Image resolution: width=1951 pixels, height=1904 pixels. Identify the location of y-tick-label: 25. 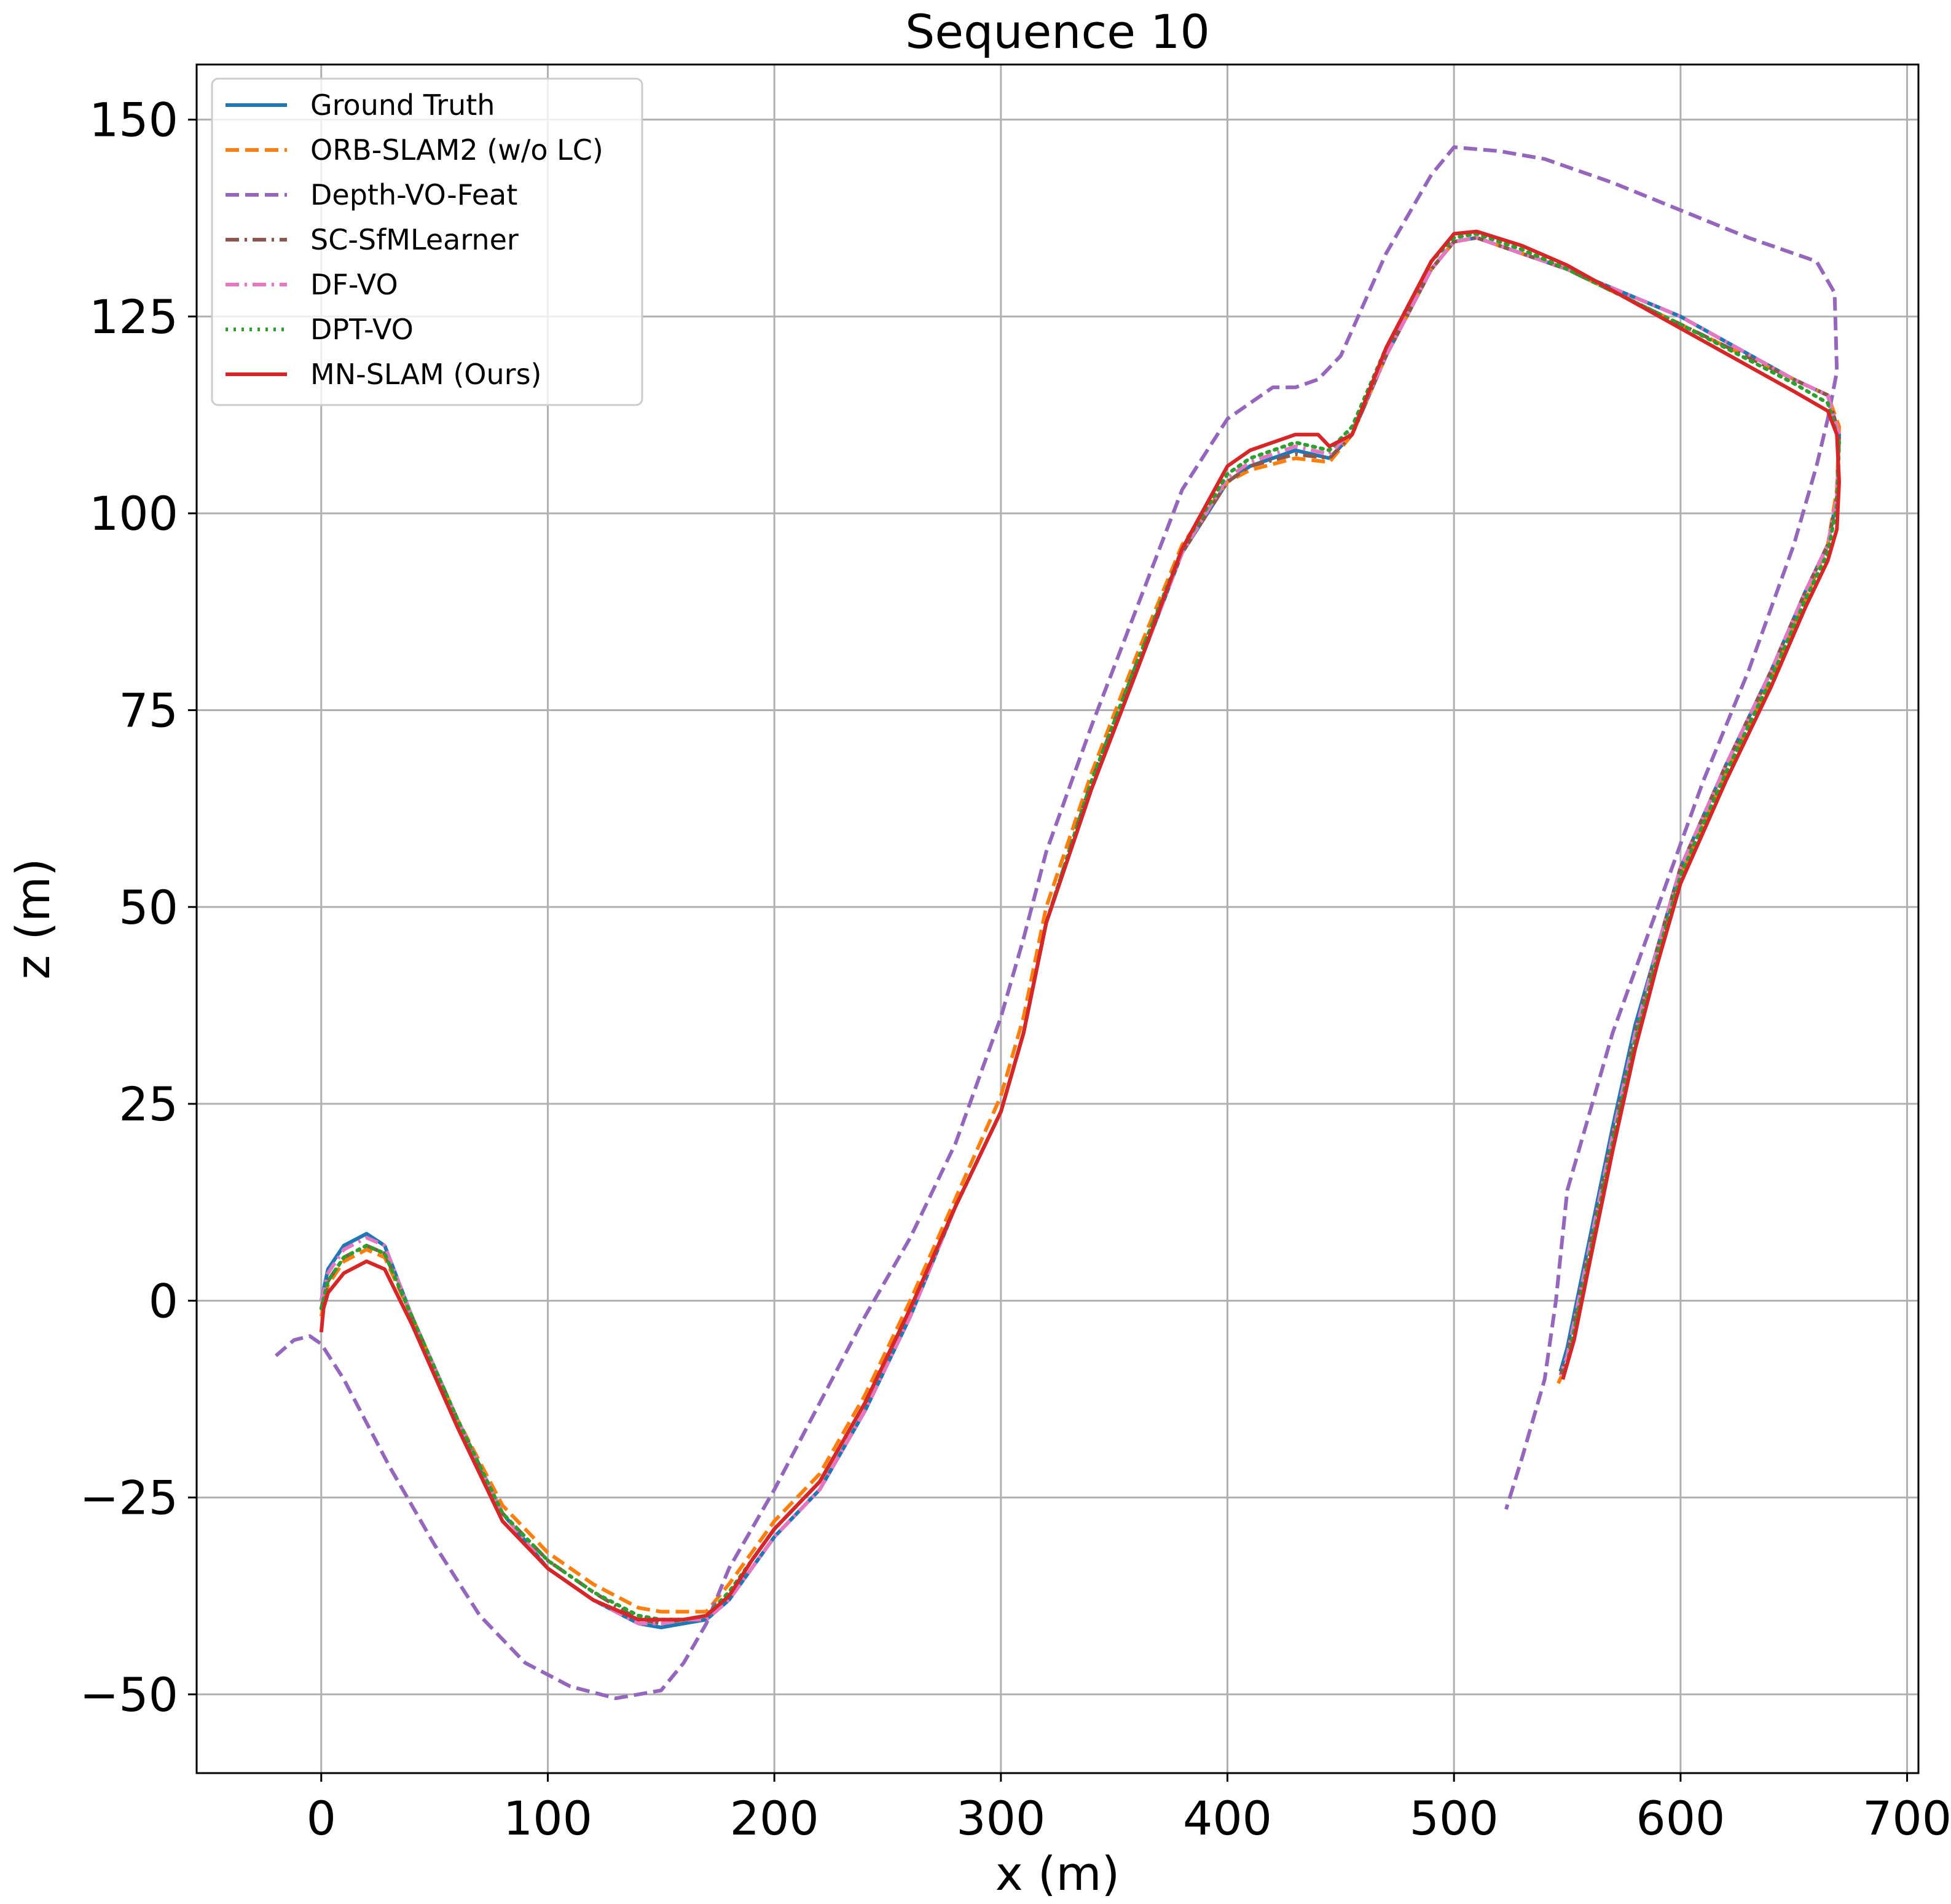
(148, 1104).